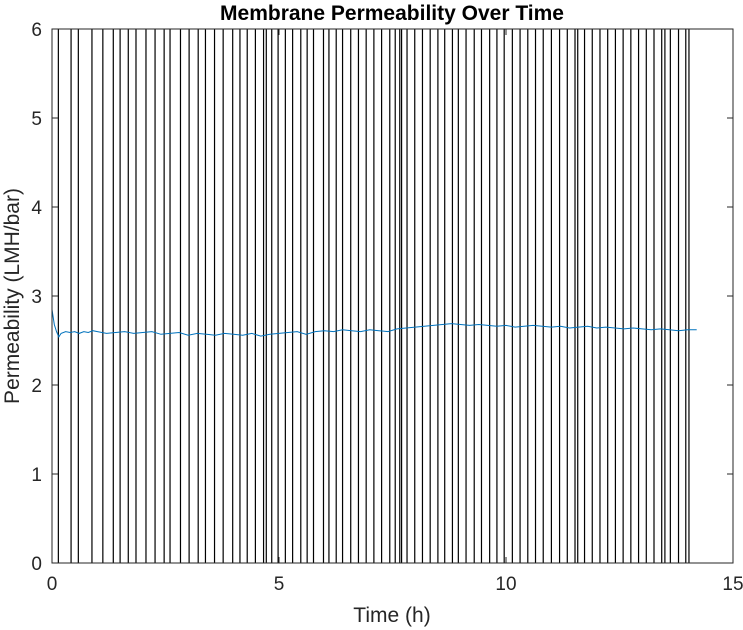  What do you see at coordinates (52, 584) in the screenshot?
I see `x-tick-label-0: 0` at bounding box center [52, 584].